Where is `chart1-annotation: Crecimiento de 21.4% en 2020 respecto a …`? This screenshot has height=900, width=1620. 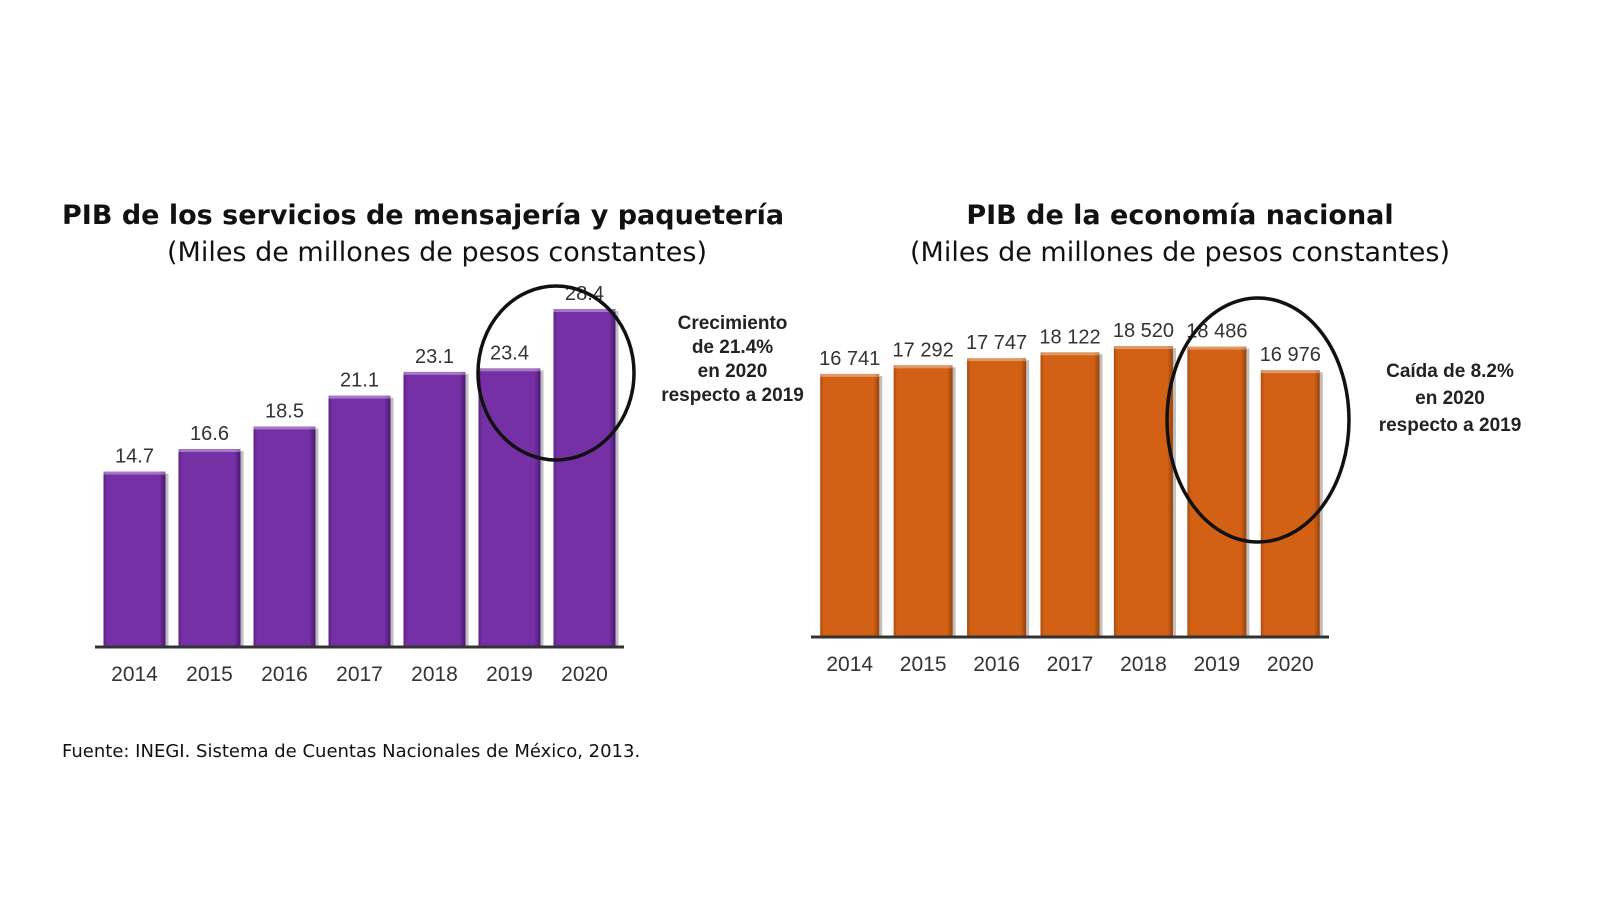 chart1-annotation: Crecimiento de 21.4% en 2020 respecto a … is located at coordinates (732, 359).